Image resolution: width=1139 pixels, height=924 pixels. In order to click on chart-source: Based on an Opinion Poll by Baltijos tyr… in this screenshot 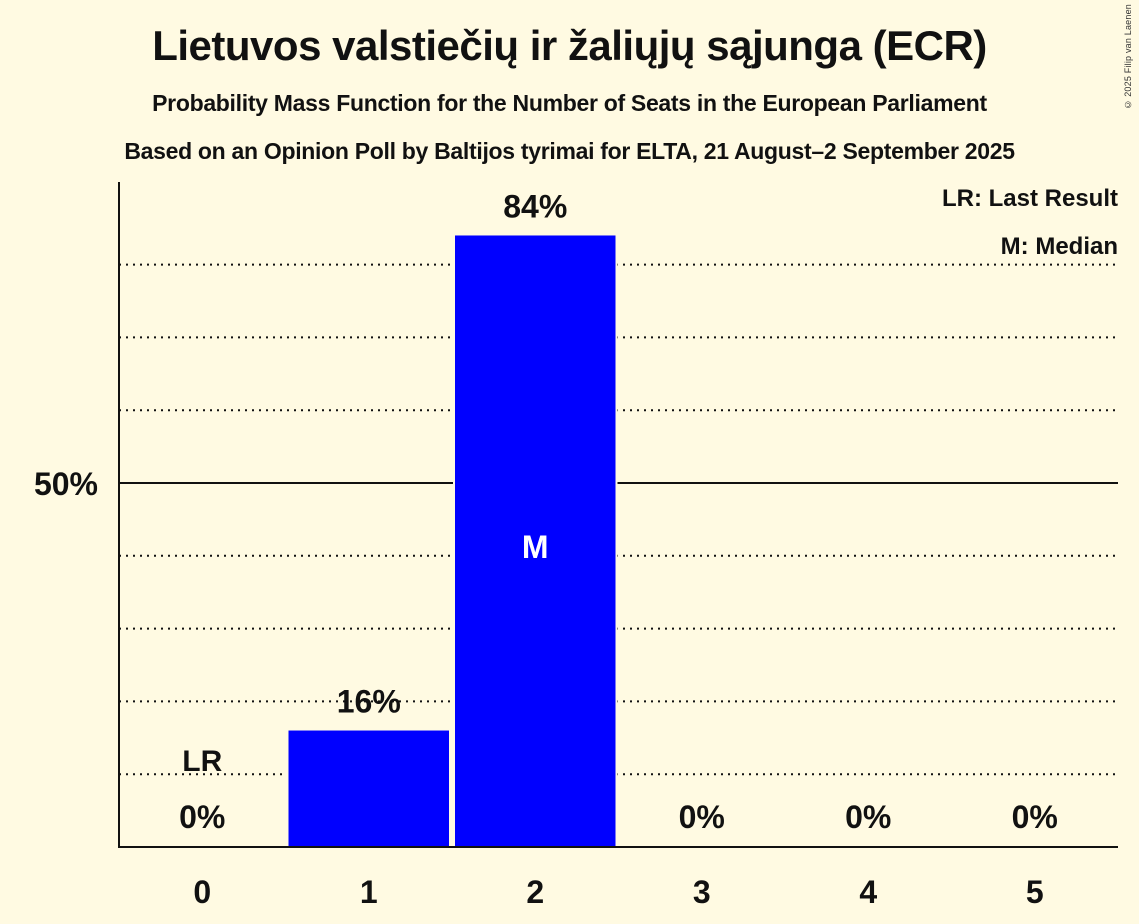, I will do `click(569, 151)`.